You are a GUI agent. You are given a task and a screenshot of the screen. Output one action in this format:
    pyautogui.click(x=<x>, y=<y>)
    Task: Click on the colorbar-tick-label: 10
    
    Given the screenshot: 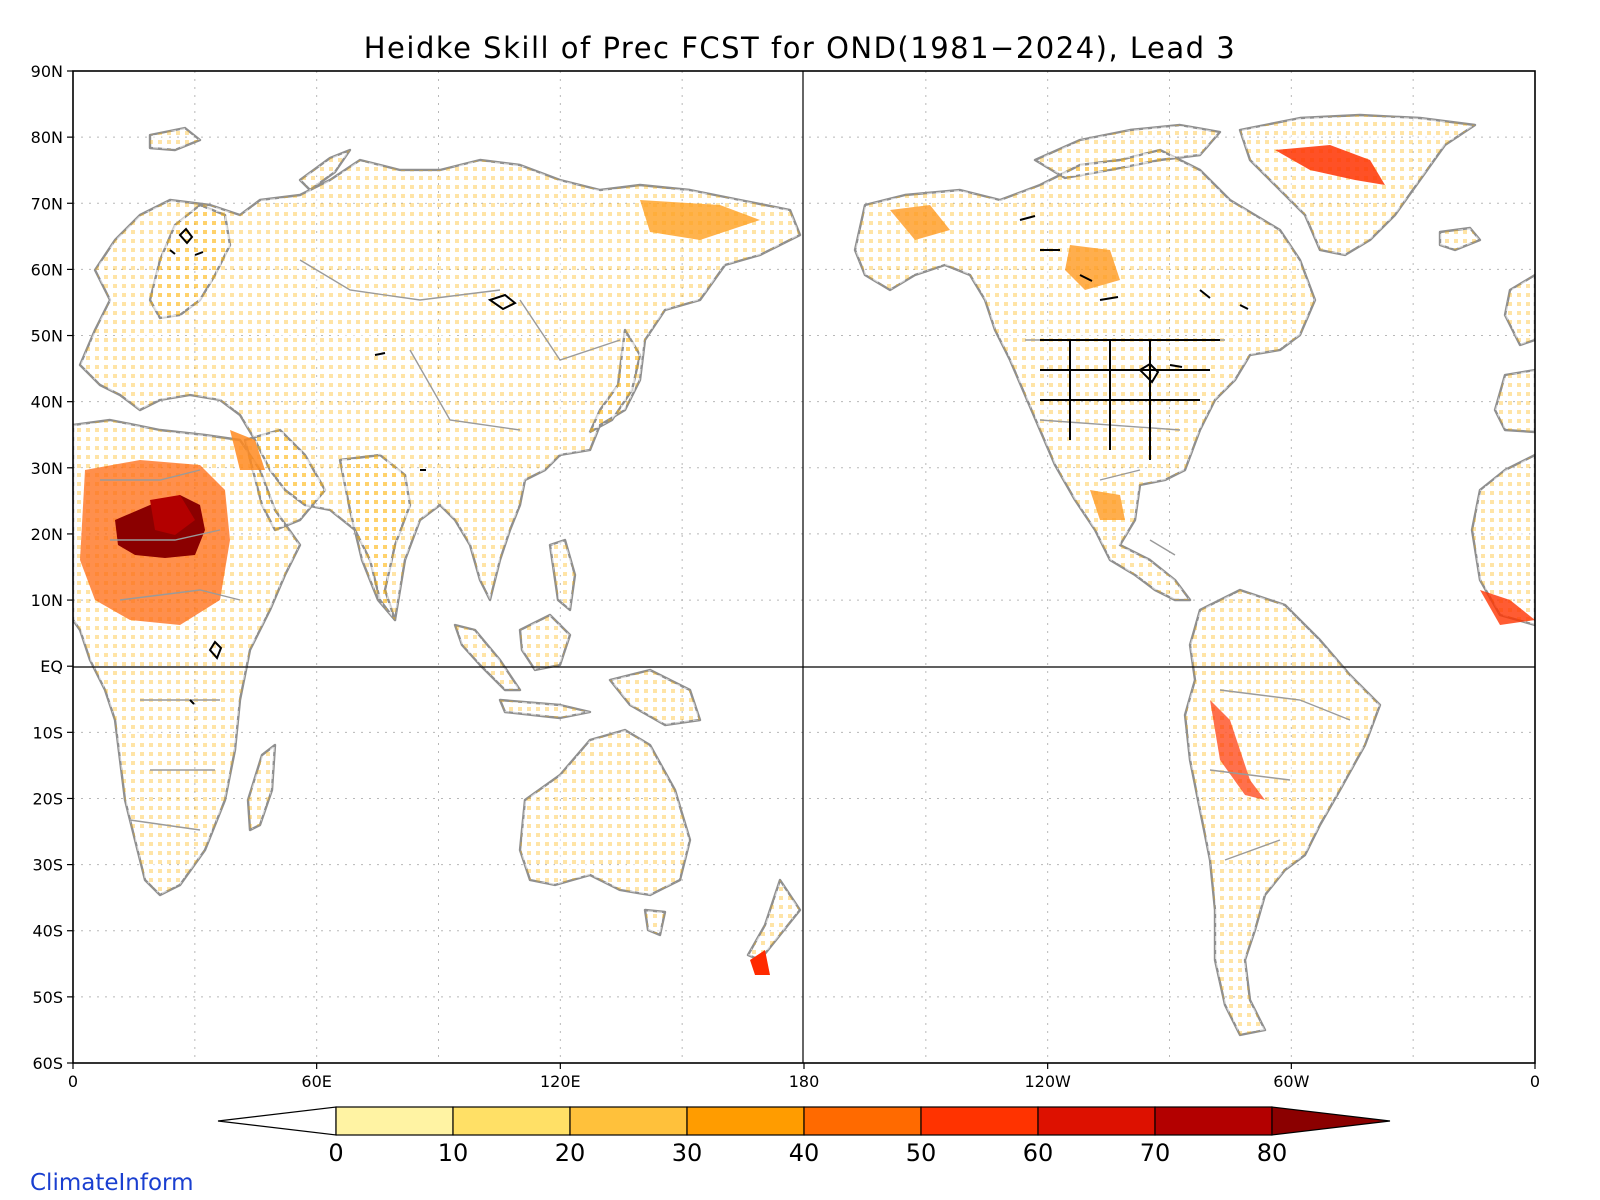 What is the action you would take?
    pyautogui.click(x=453, y=1153)
    